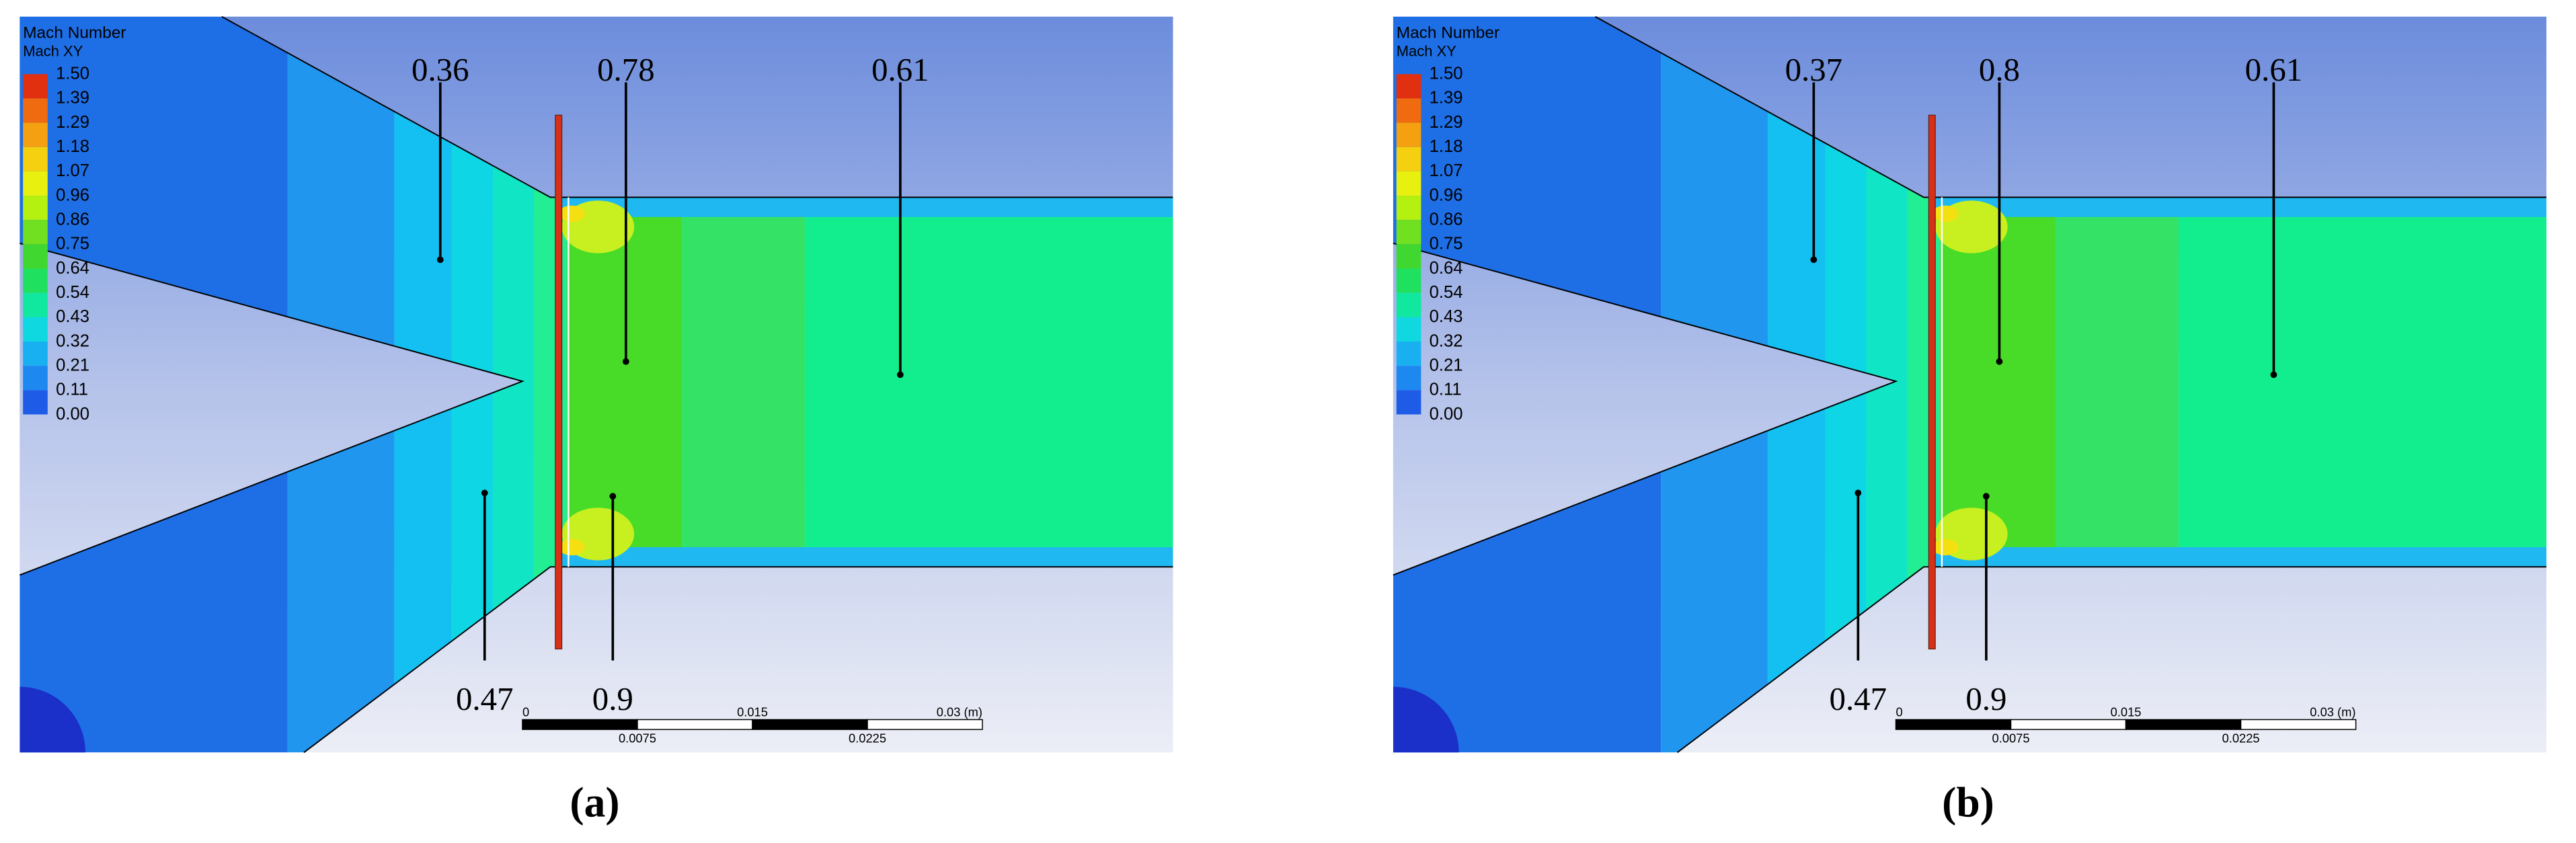 This screenshot has width=2576, height=843. What do you see at coordinates (2000, 69) in the screenshot?
I see `annotation: 0.8` at bounding box center [2000, 69].